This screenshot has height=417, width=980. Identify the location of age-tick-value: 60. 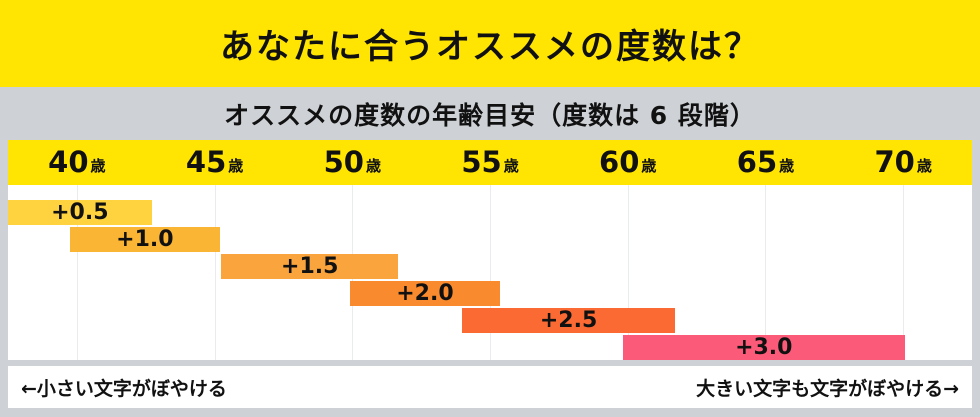
(619, 162).